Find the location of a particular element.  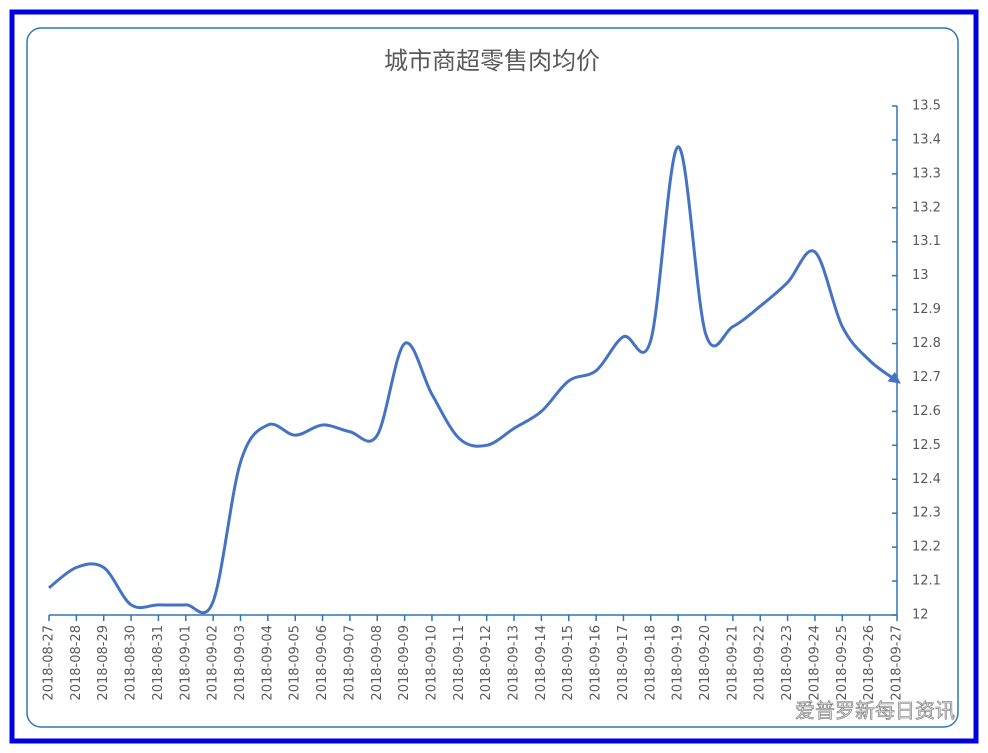

x-tick-label: 2018-09-19 is located at coordinates (678, 663).